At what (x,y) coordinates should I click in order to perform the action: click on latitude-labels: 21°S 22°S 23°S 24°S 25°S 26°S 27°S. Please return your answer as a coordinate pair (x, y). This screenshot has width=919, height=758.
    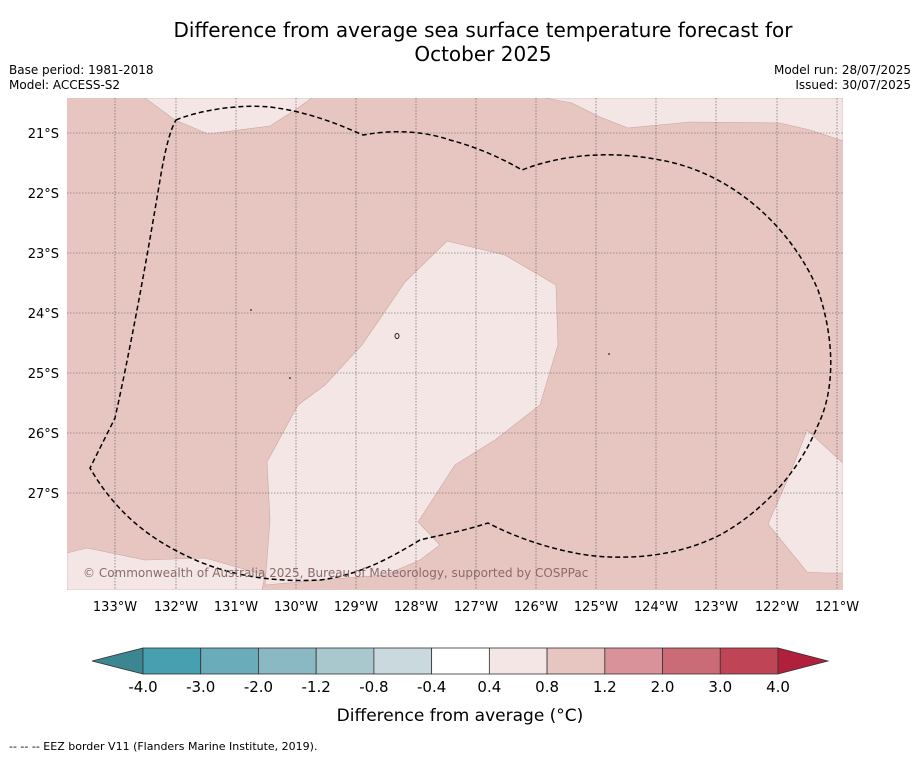
    Looking at the image, I should click on (43, 314).